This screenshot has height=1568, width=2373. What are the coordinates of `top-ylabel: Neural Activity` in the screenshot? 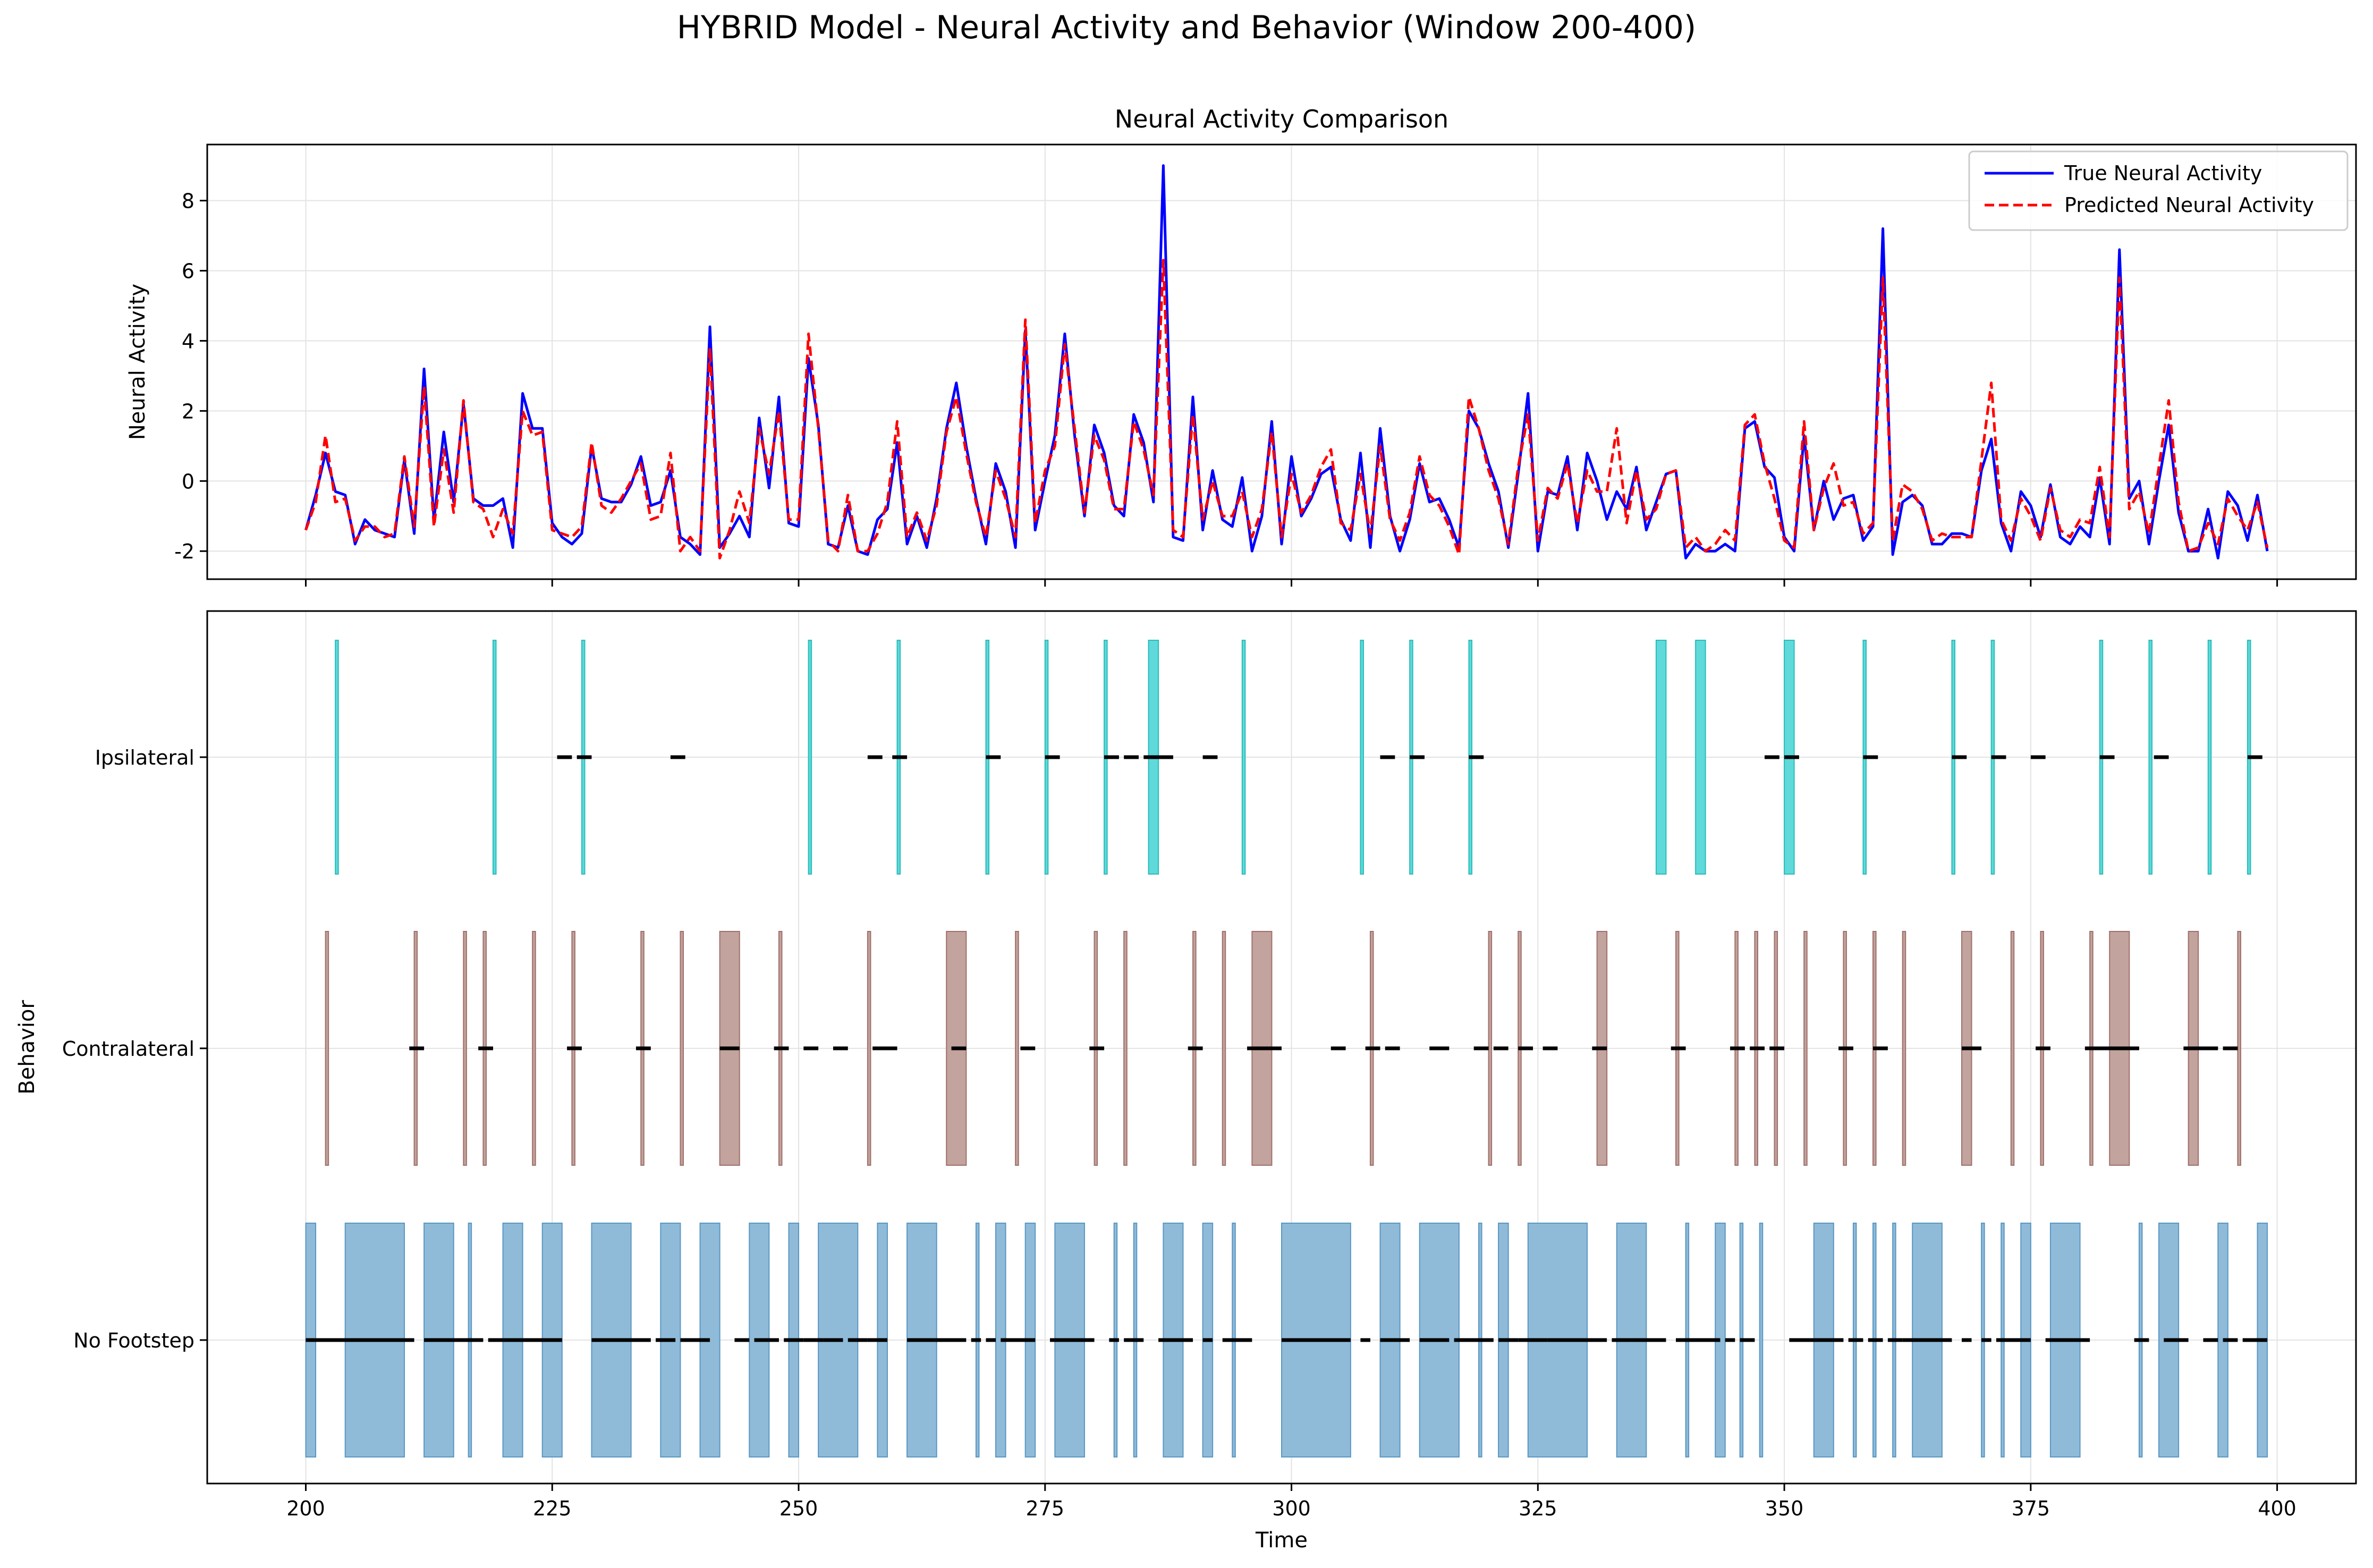 It's located at (137, 362).